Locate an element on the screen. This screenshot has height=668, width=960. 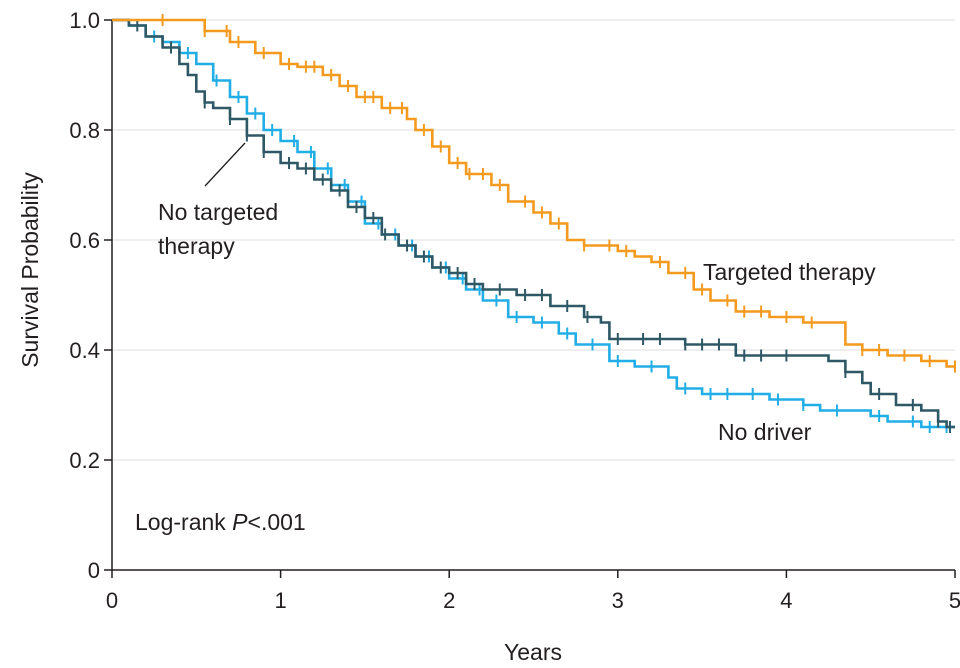
x-tick-label: 2 is located at coordinates (449, 600).